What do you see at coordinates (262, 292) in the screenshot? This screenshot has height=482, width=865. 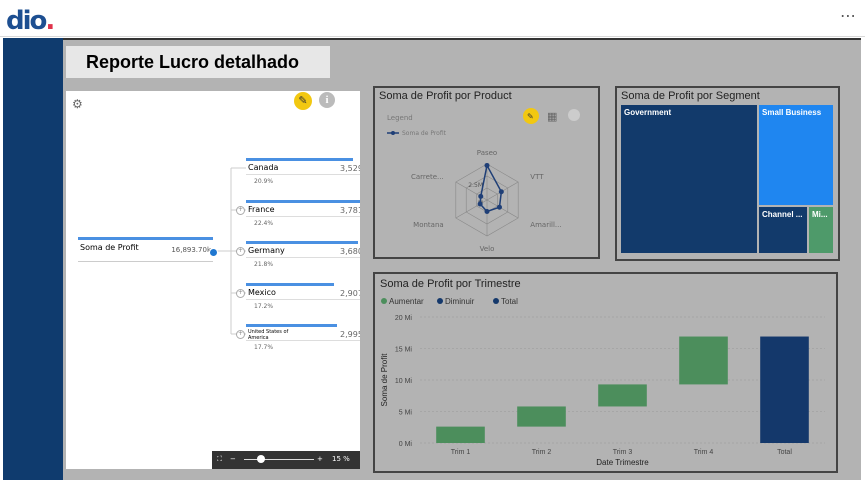 I see `node-label: Mexico` at bounding box center [262, 292].